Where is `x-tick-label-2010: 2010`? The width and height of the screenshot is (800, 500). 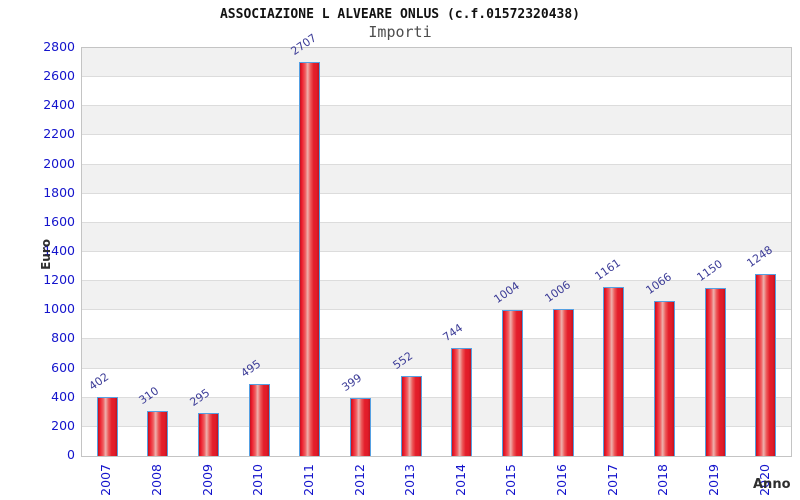 x-tick-label-2010: 2010 is located at coordinates (258, 480).